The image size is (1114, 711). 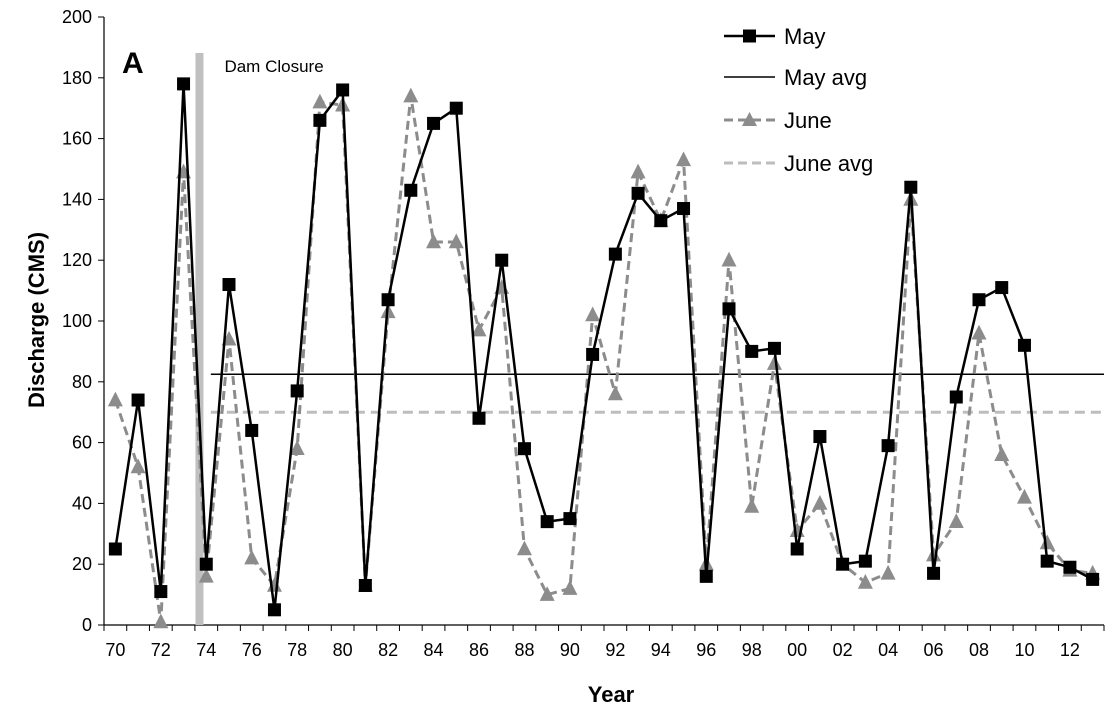 I want to click on legend: May May avg June June avg, so click(x=798, y=100).